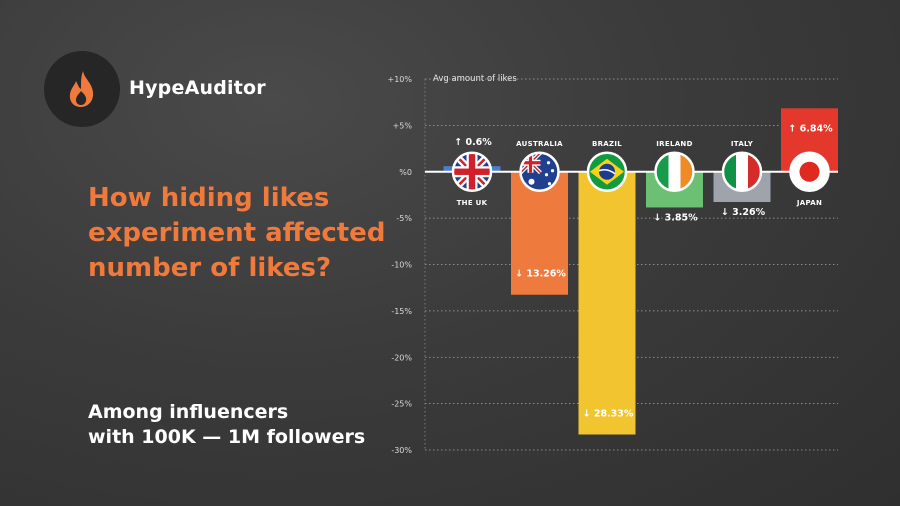 The height and width of the screenshot is (506, 900). What do you see at coordinates (401, 265) in the screenshot?
I see `y-tick-label: -10%` at bounding box center [401, 265].